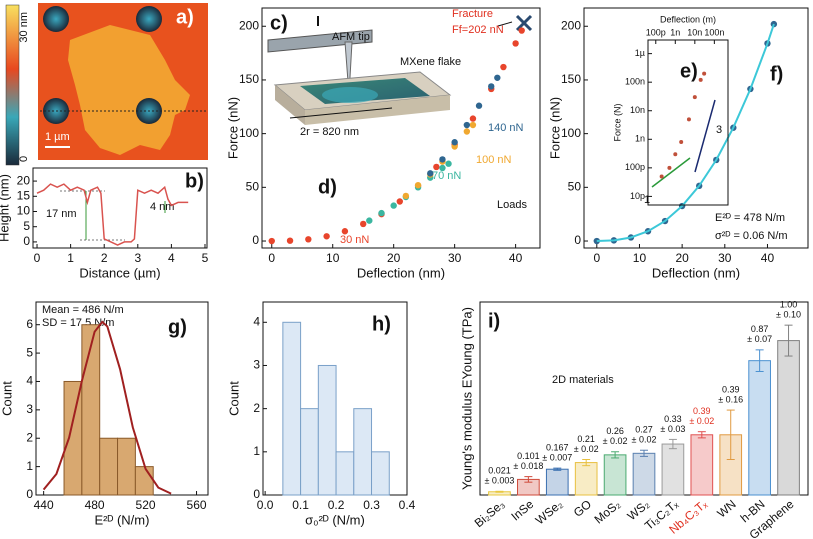 The height and width of the screenshot is (539, 813). Describe the element at coordinates (640, 139) in the screenshot. I see `y-tick-label: 1n` at that location.